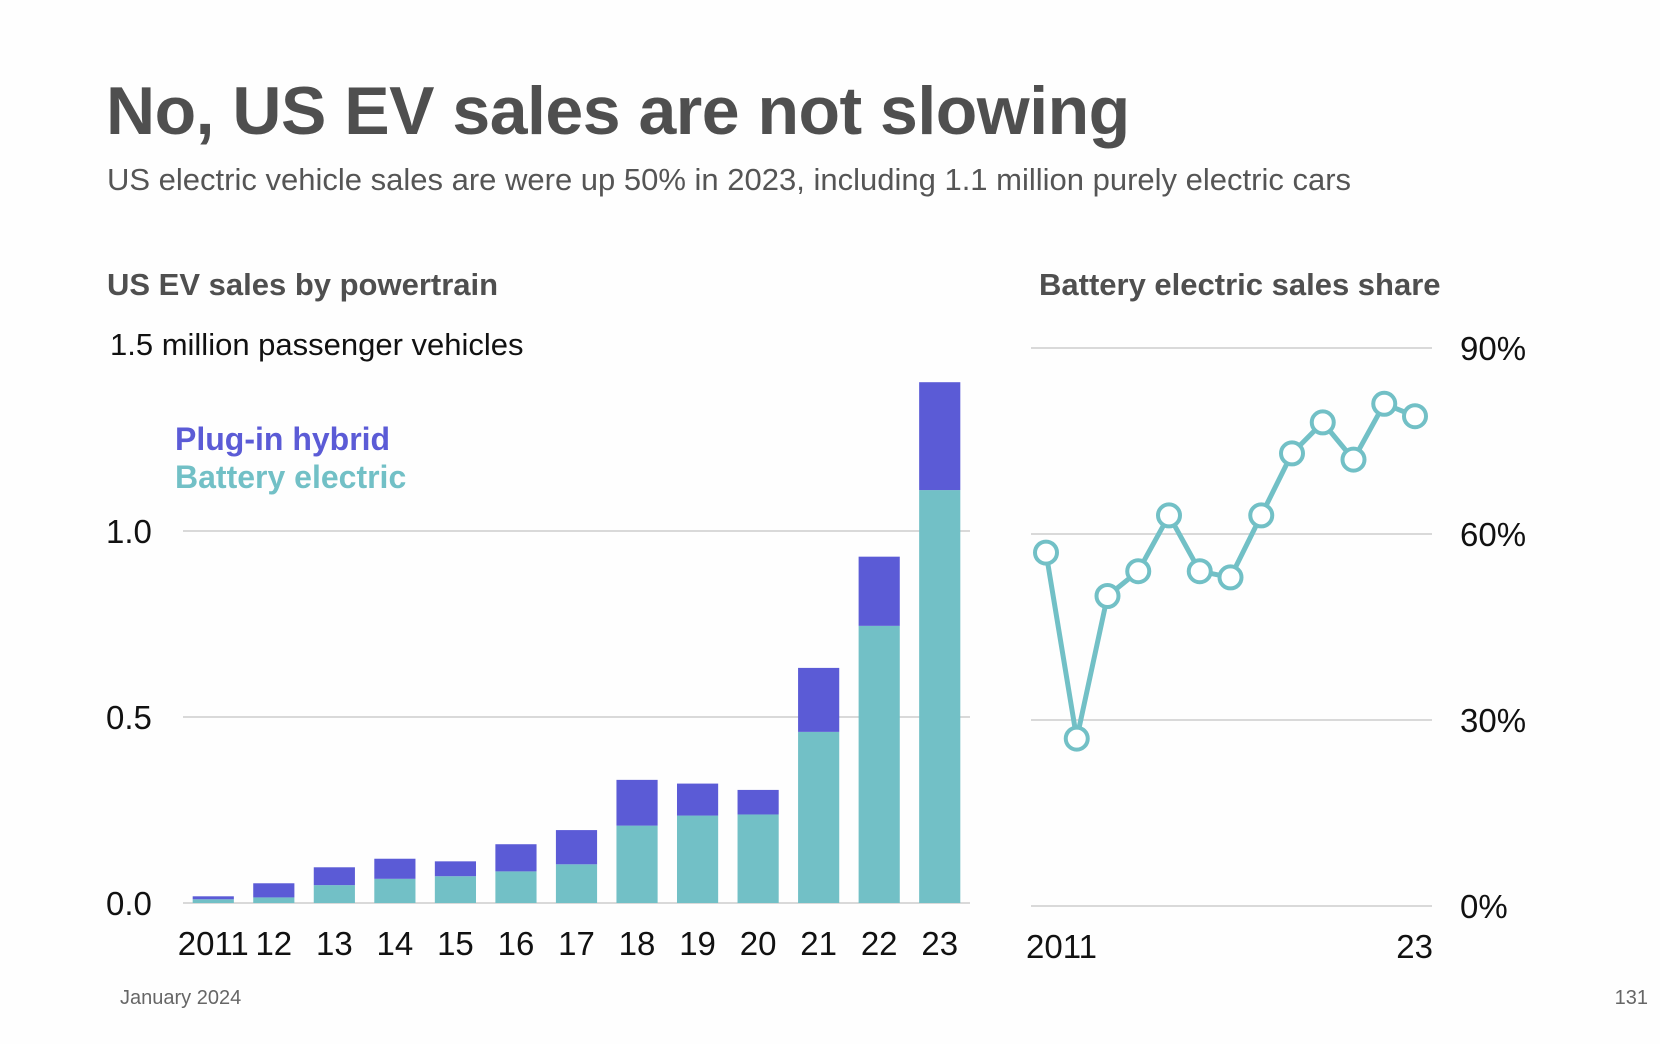  What do you see at coordinates (129, 531) in the screenshot?
I see `bar-y-tick-label: 1.0` at bounding box center [129, 531].